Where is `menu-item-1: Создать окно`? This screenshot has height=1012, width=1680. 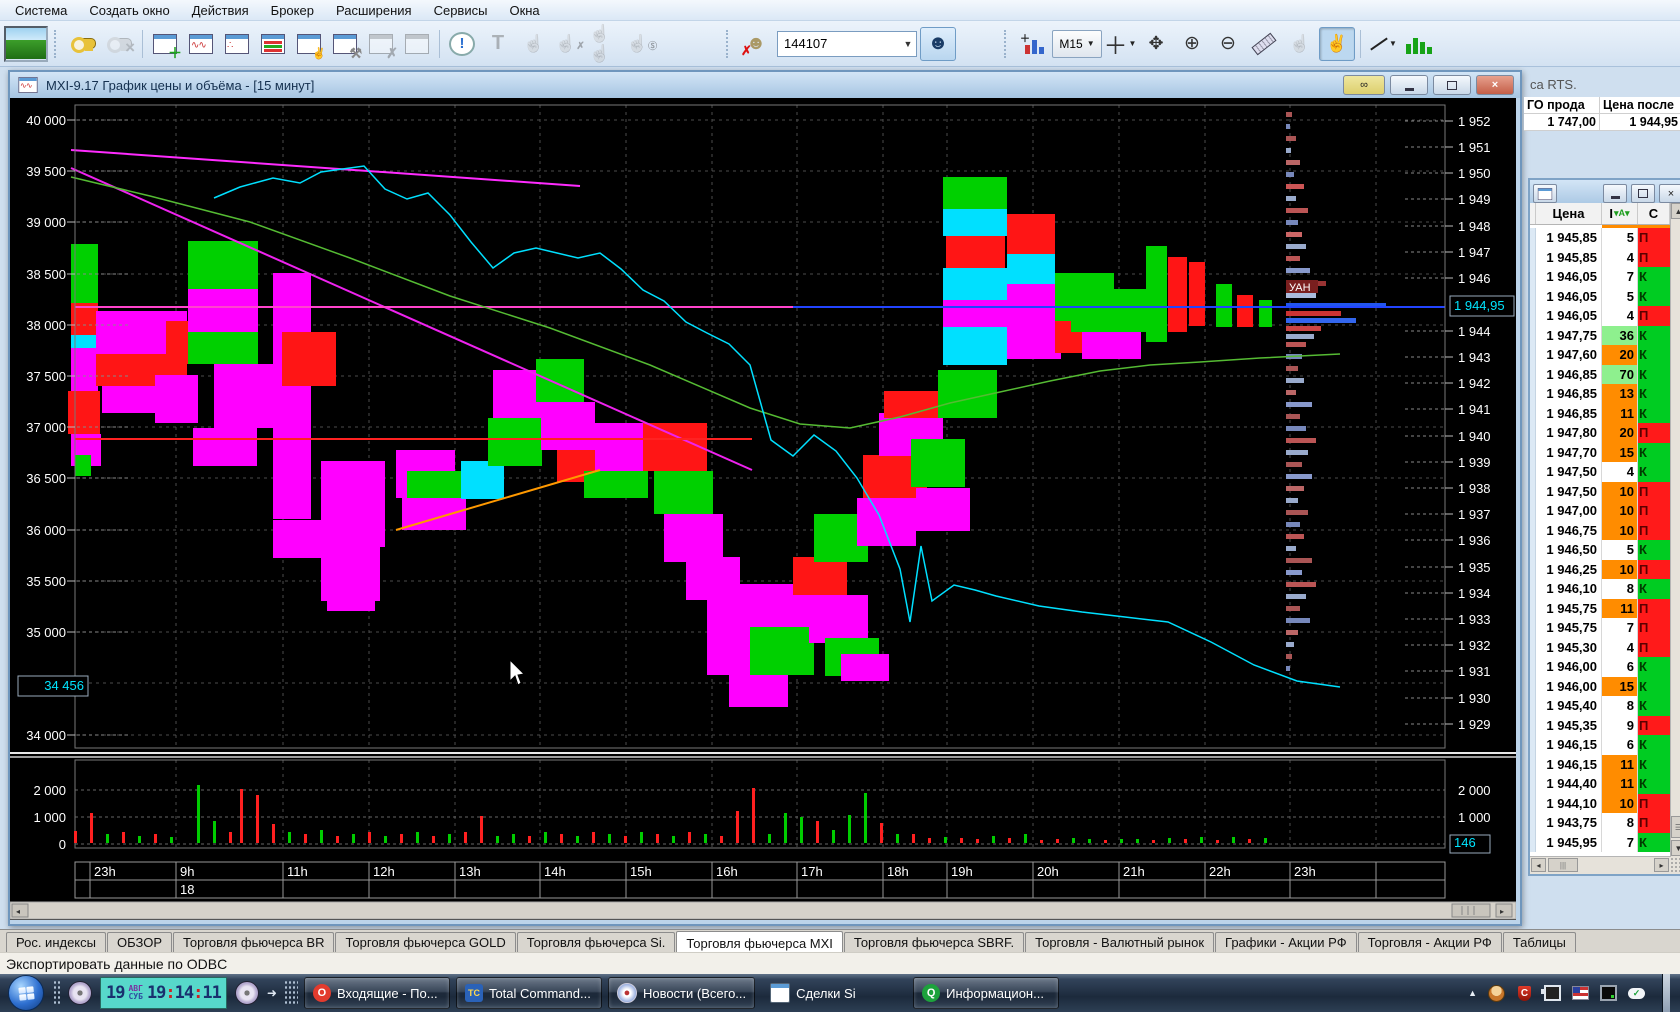
menu-item-1: Создать окно is located at coordinates (129, 10).